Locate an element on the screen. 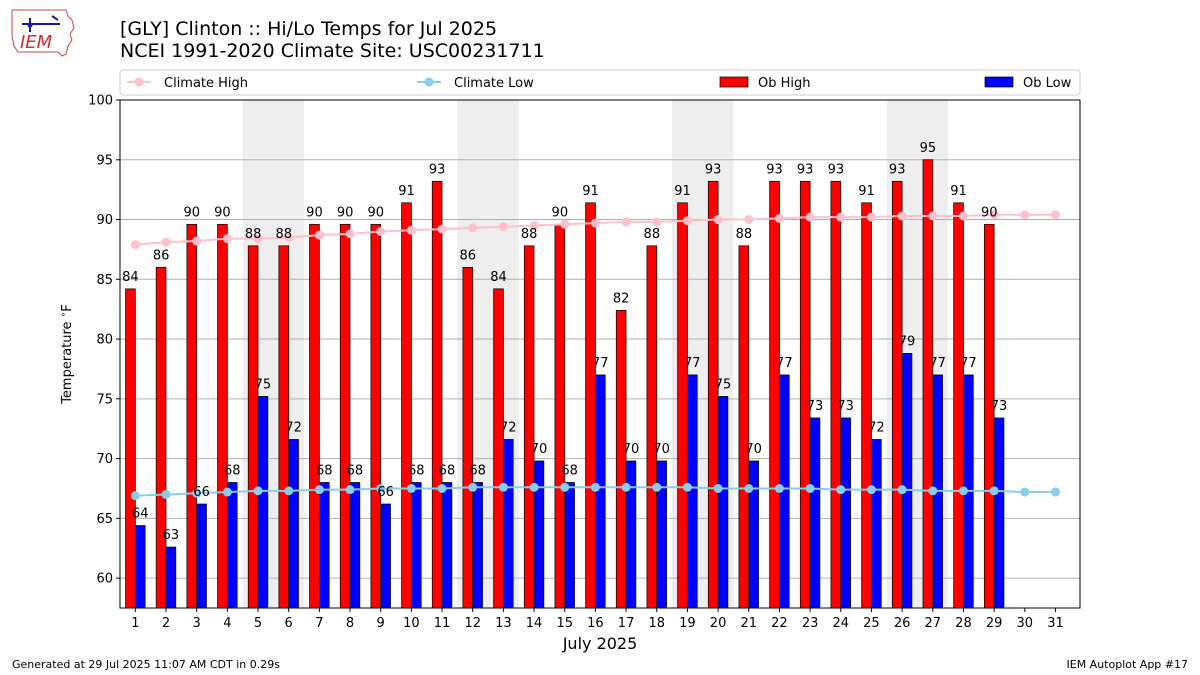 The image size is (1200, 675). ob-high-label: 88 is located at coordinates (529, 234).